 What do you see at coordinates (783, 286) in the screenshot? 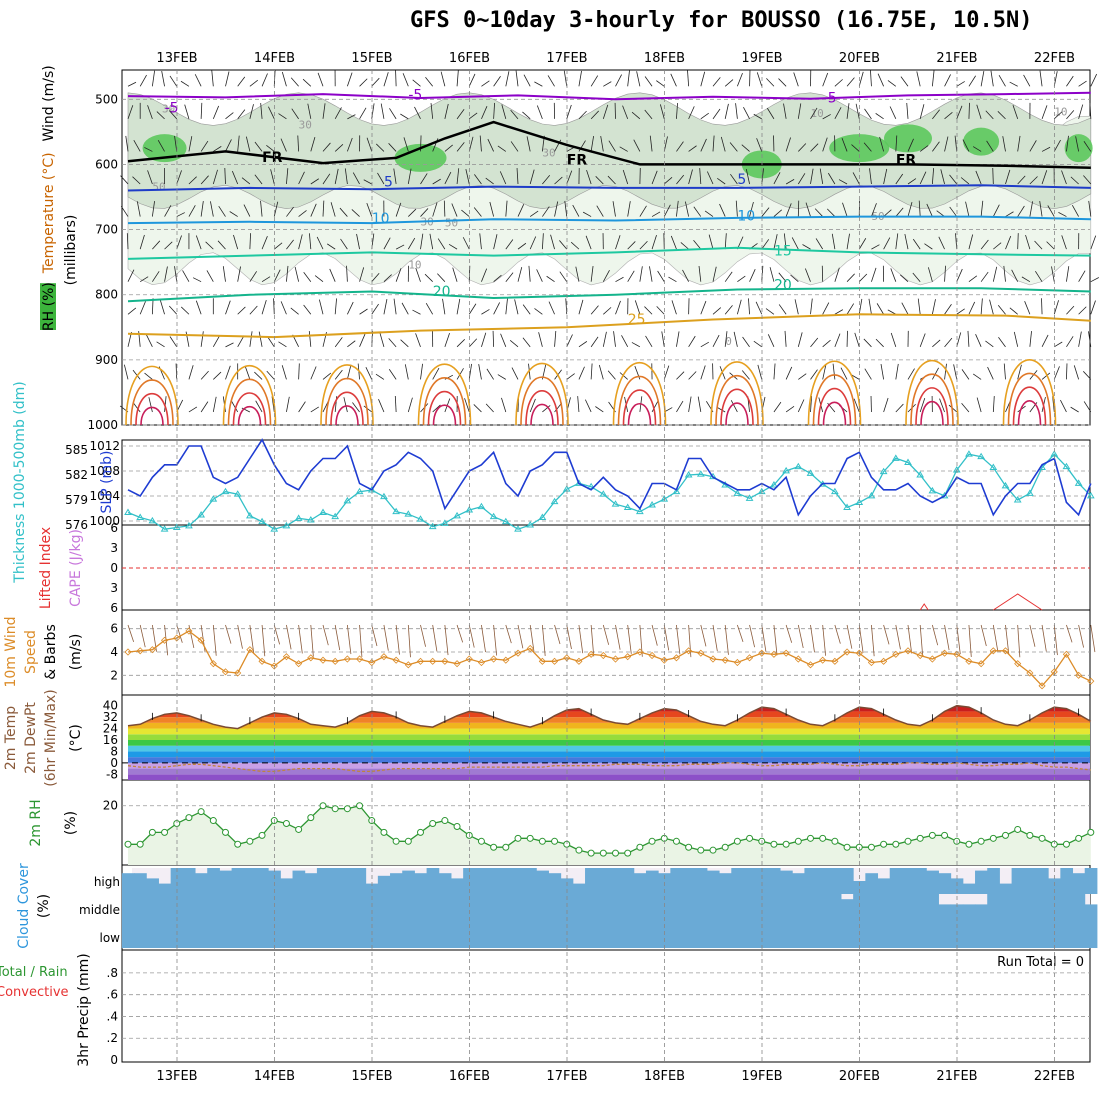
I see `isotherm-label: 20` at bounding box center [783, 286].